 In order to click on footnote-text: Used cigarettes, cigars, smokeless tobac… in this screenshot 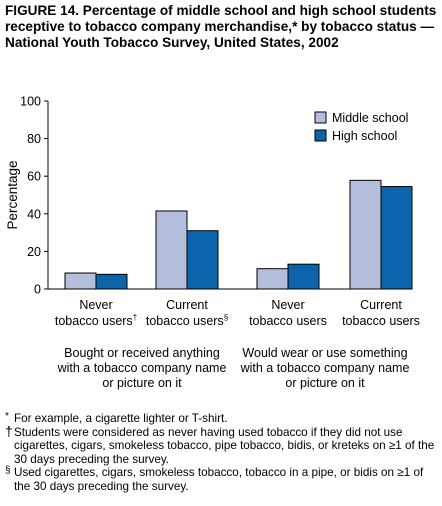, I will do `click(219, 479)`.